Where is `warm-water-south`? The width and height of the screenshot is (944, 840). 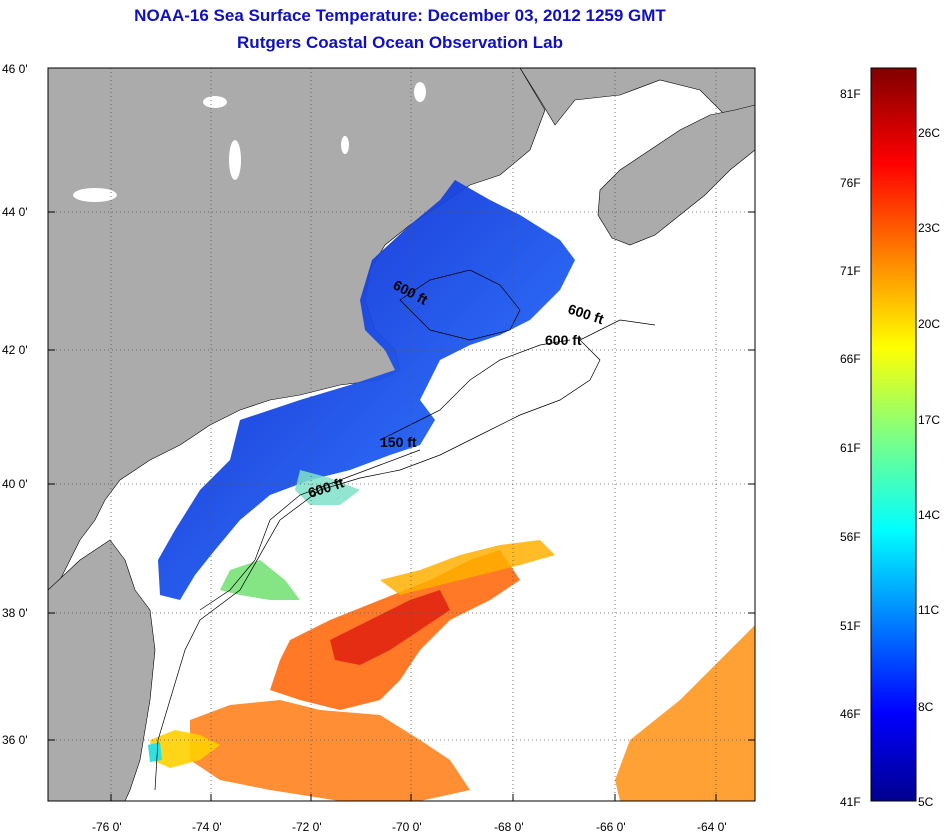
warm-water-south is located at coordinates (330, 750).